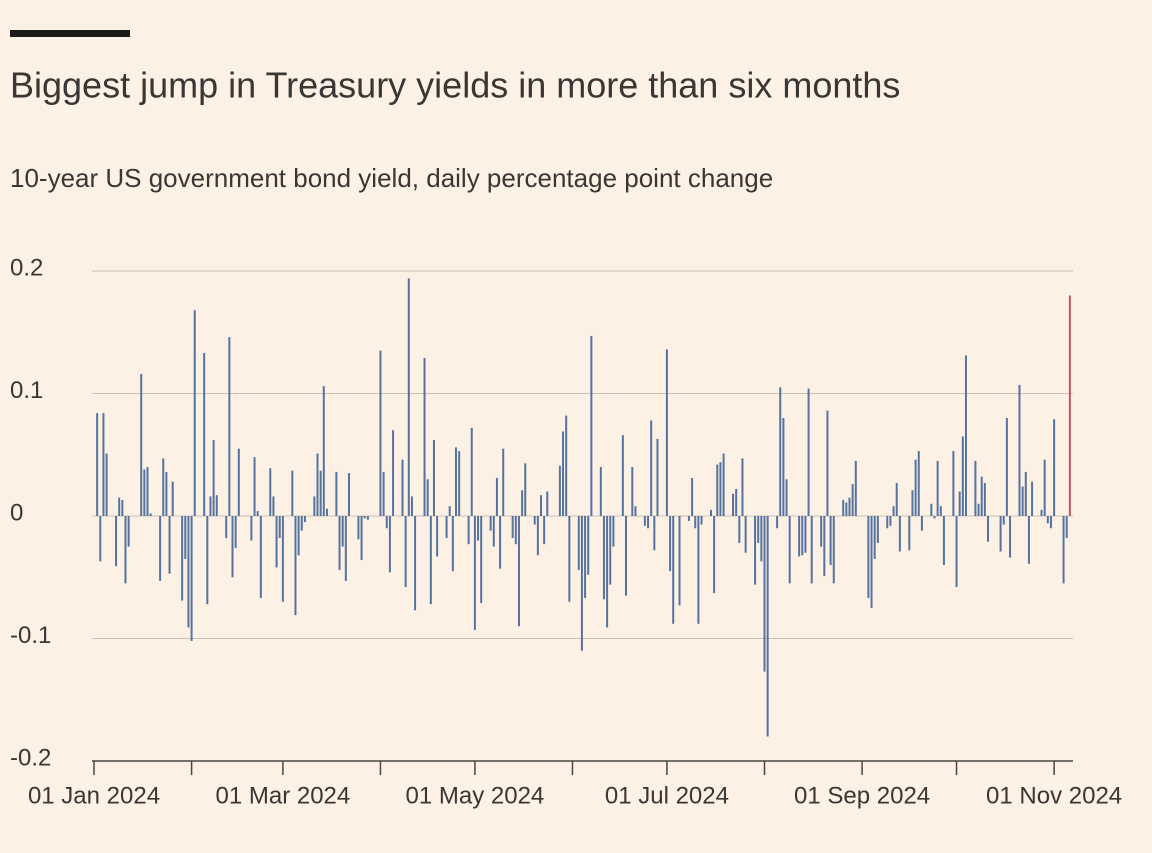  Describe the element at coordinates (862, 795) in the screenshot. I see `x-tick-label: 01 Sep 2024` at that location.